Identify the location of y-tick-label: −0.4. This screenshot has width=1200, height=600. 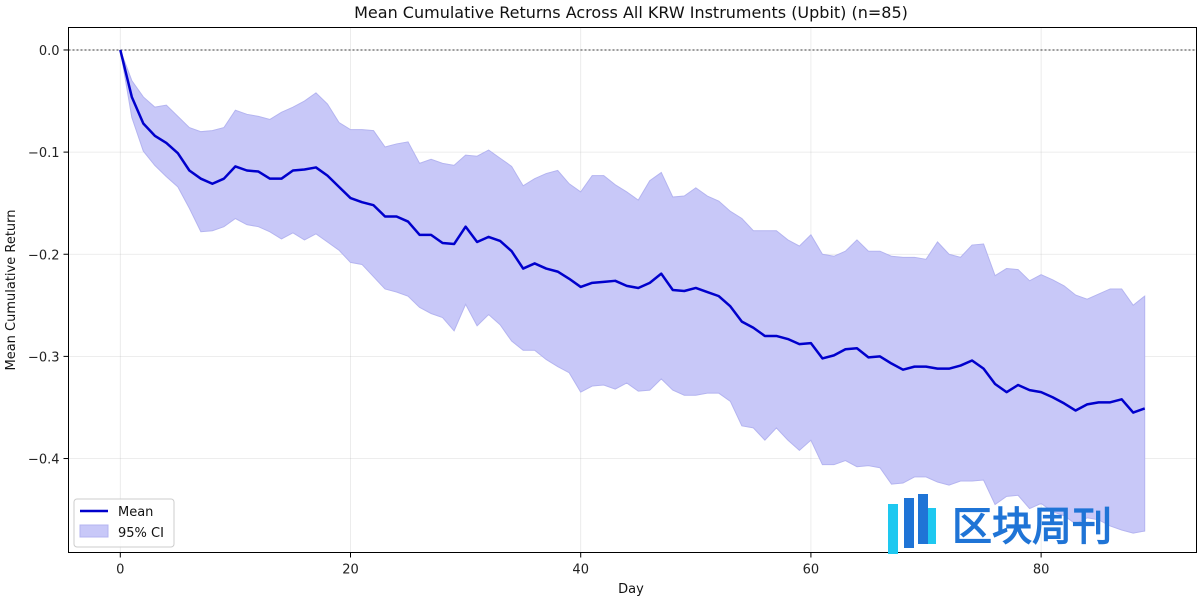
(44, 460).